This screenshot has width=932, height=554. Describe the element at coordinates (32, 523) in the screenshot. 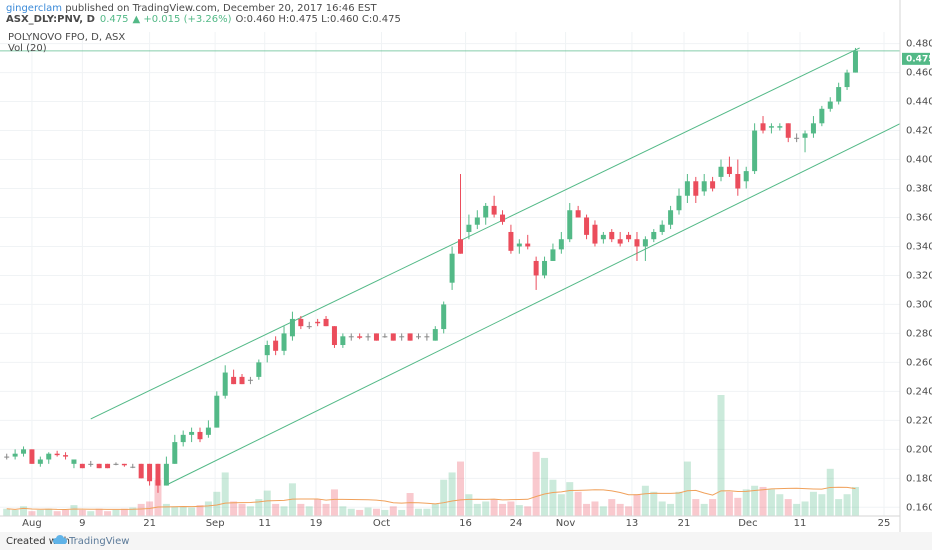

I see `x-tick-label: Aug` at that location.